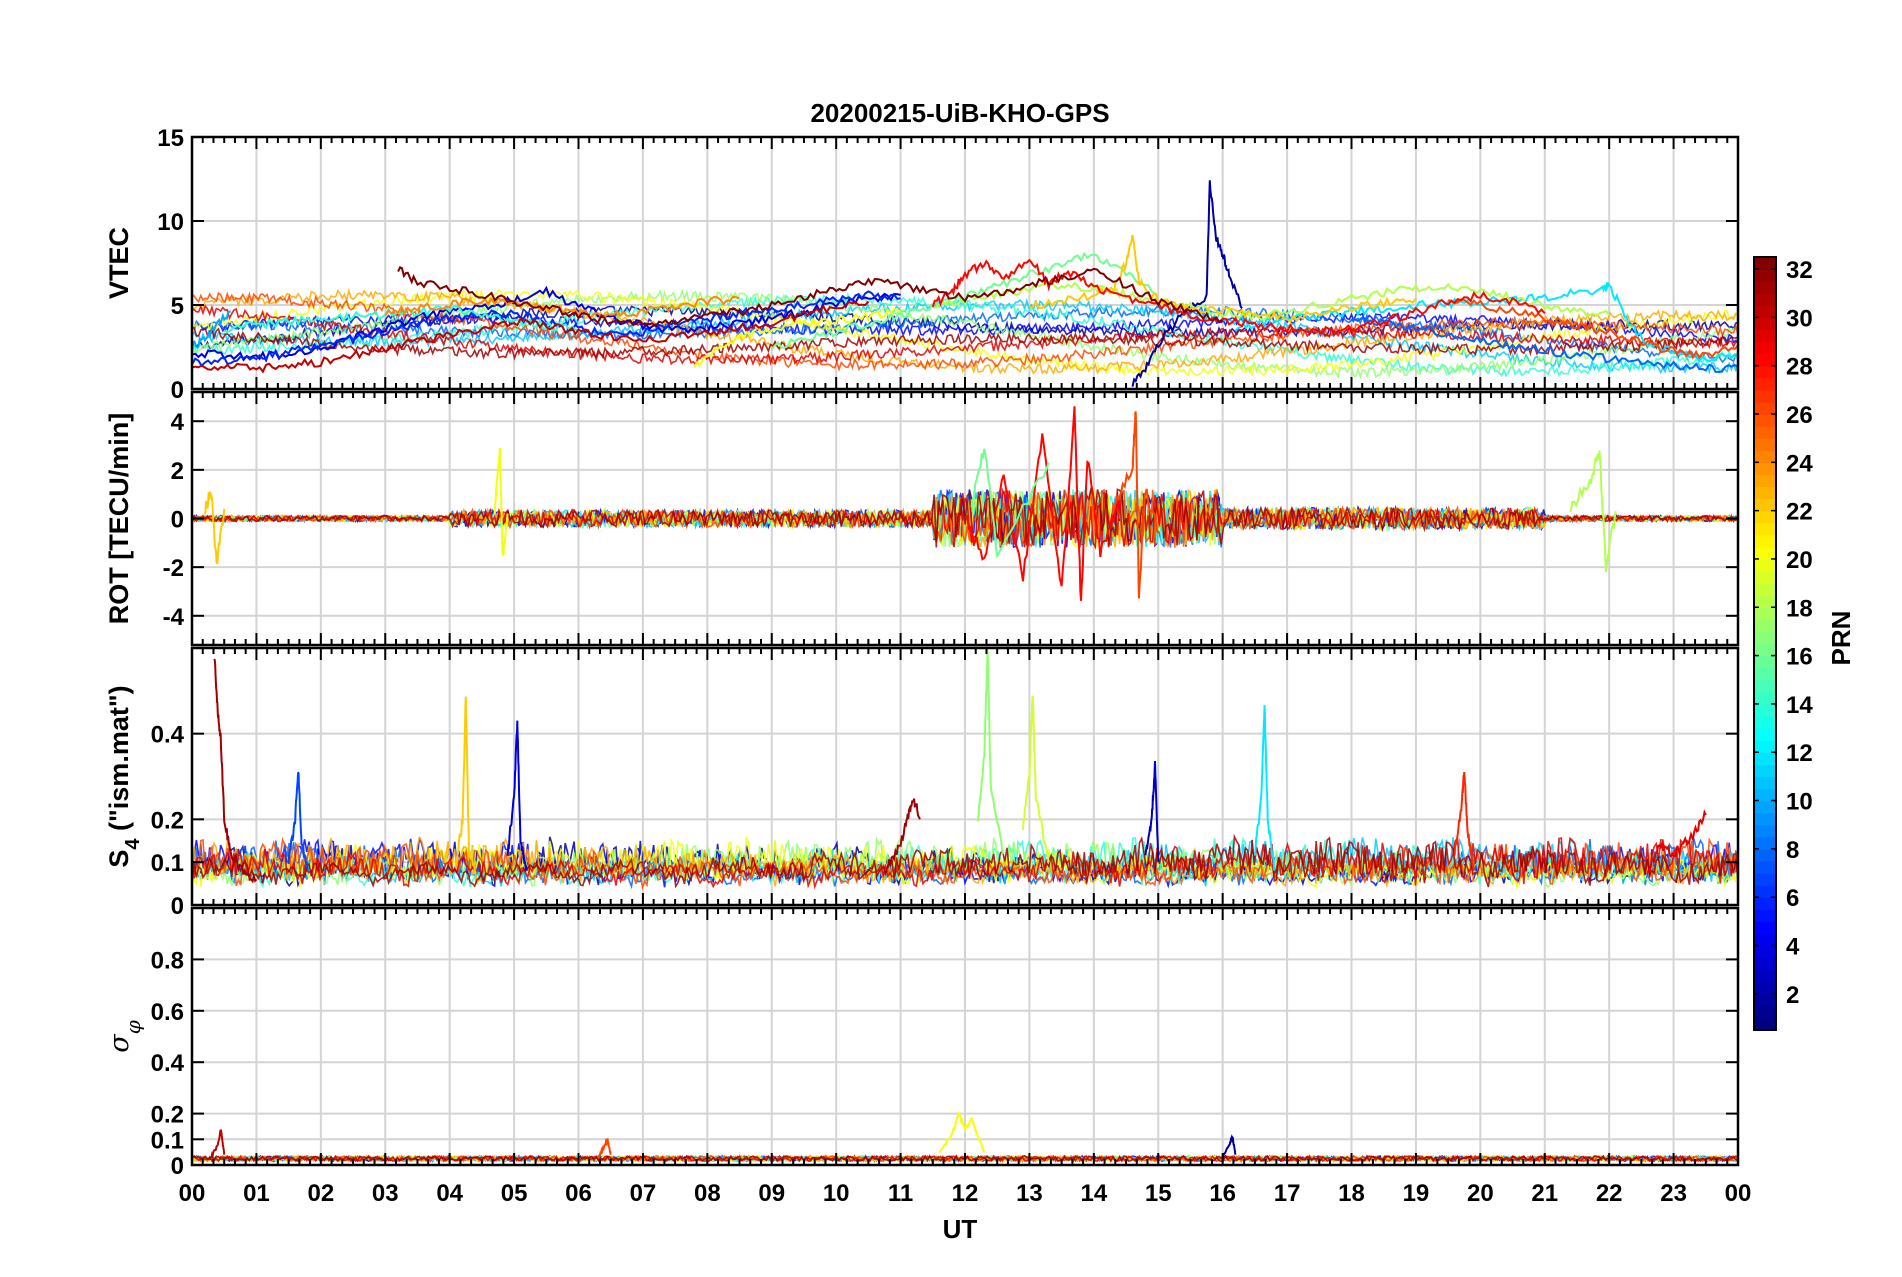 Image resolution: width=1902 pixels, height=1277 pixels. Describe the element at coordinates (1799, 512) in the screenshot. I see `colorbar-tick-label: 22` at that location.